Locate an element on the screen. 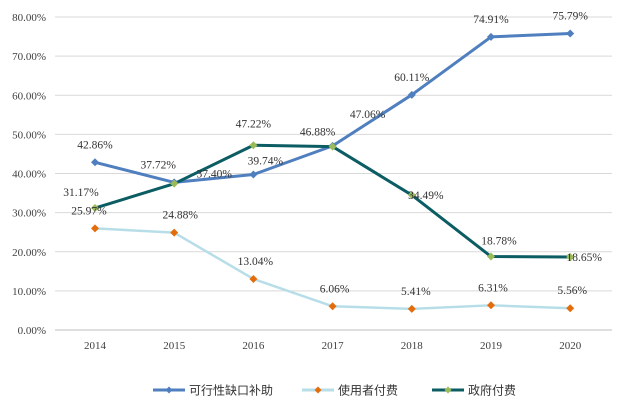 The width and height of the screenshot is (640, 415). data-label: 18.78% is located at coordinates (499, 242).